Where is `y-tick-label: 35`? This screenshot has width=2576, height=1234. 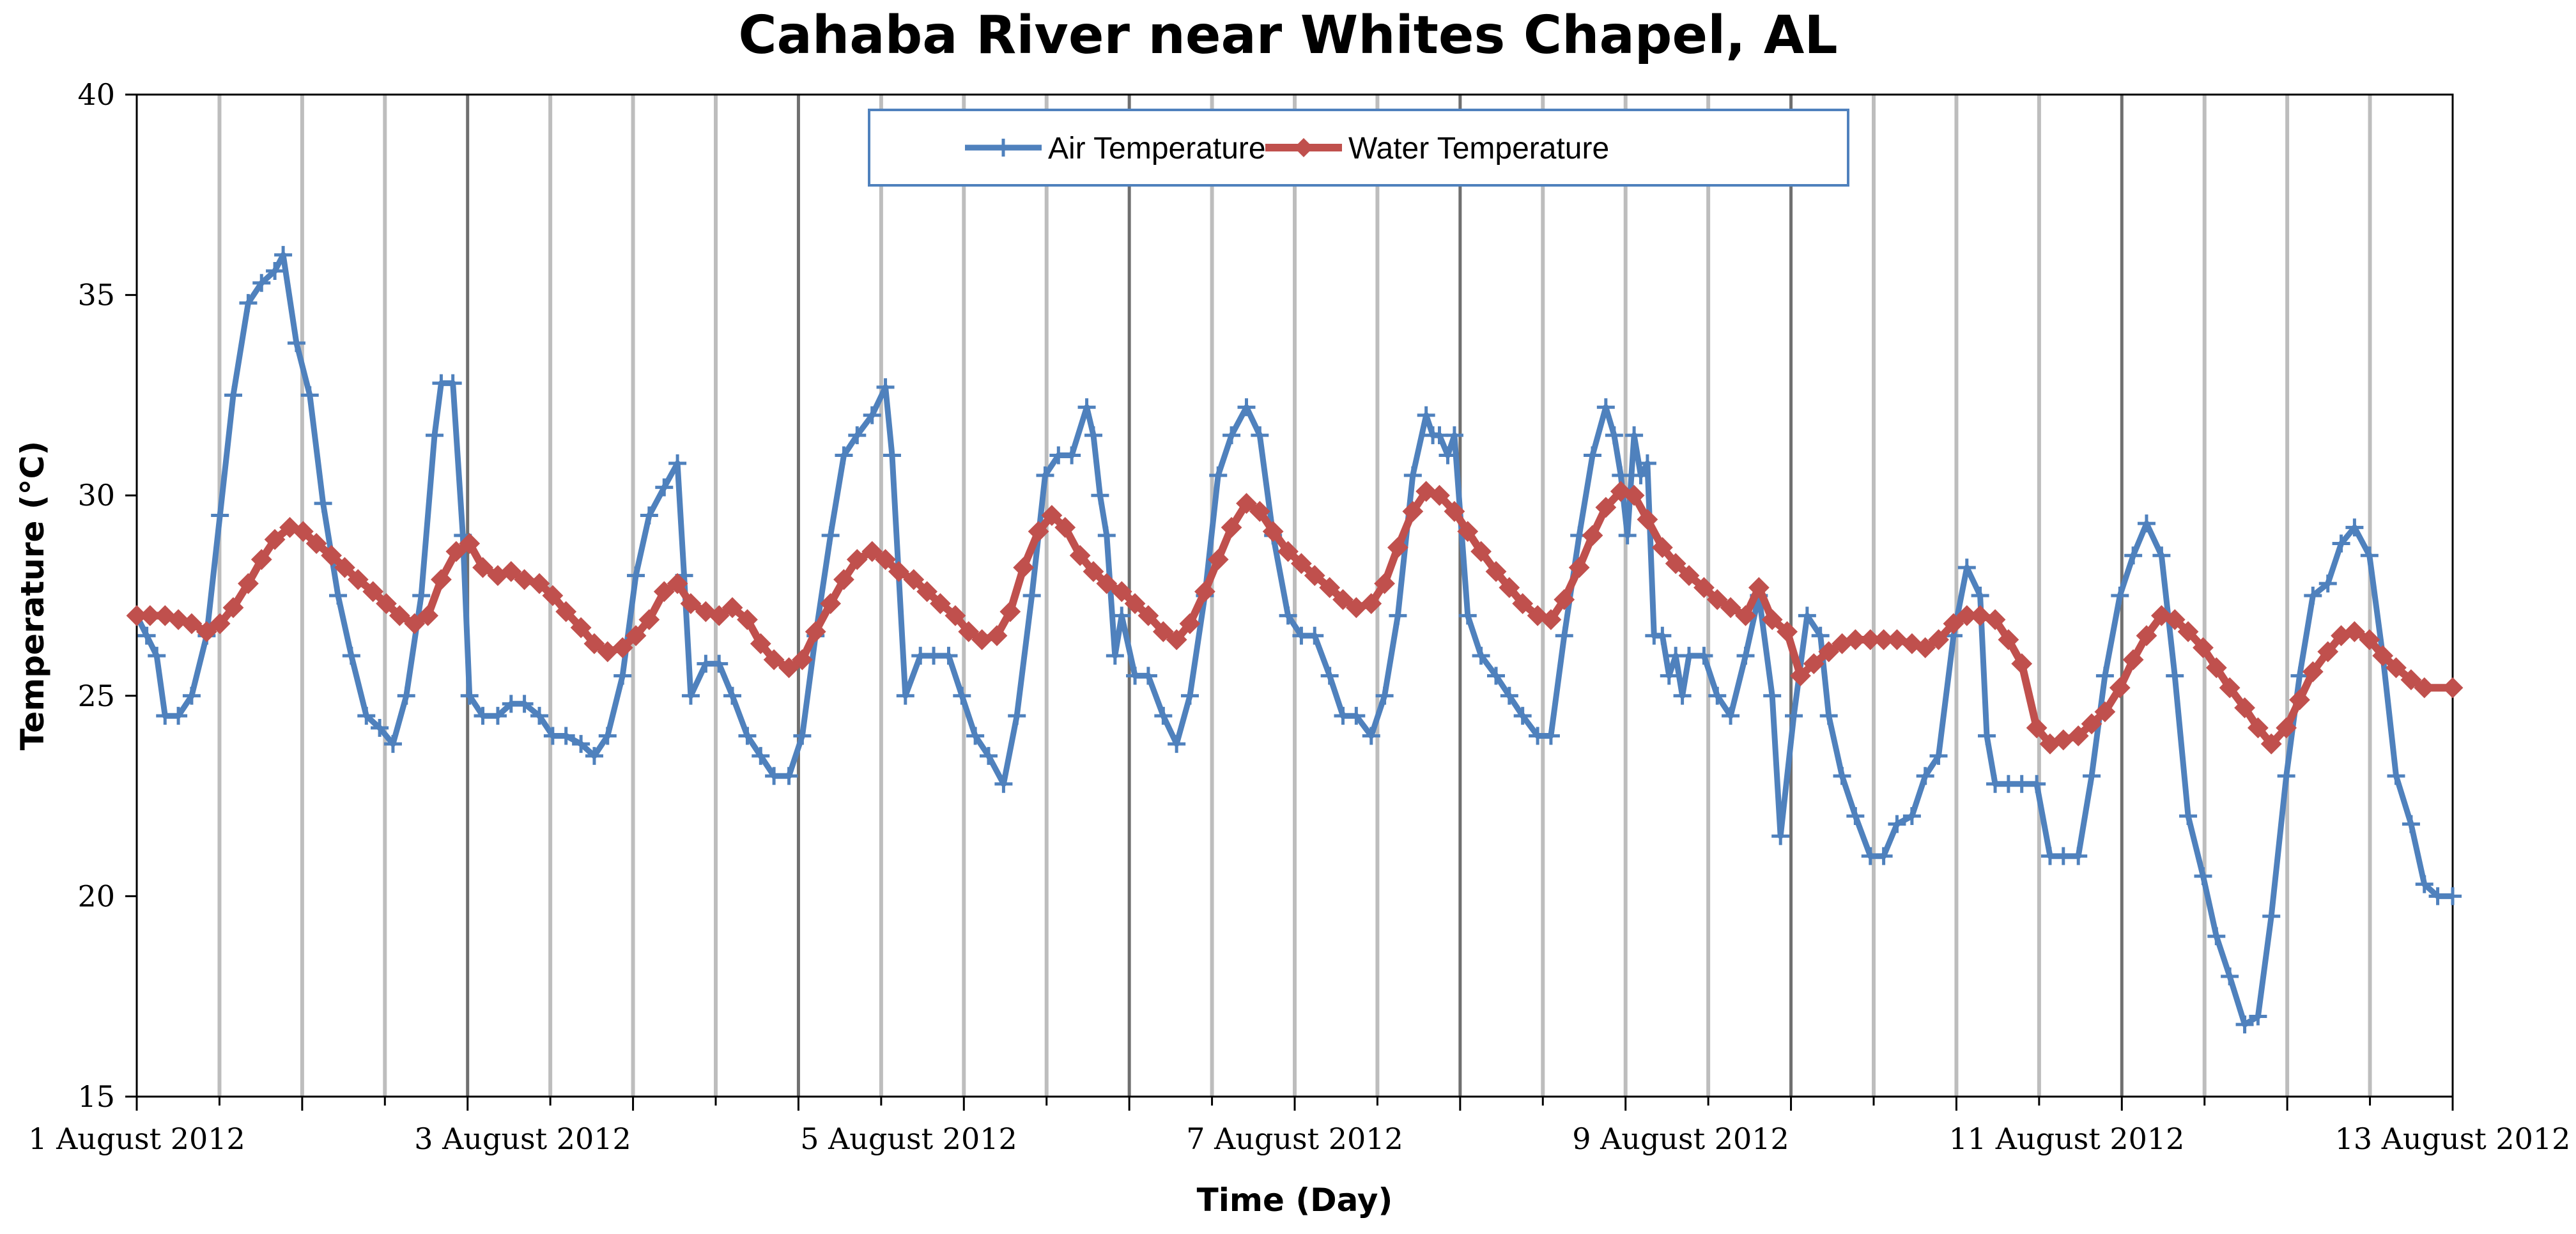
y-tick-label: 35 is located at coordinates (96, 295).